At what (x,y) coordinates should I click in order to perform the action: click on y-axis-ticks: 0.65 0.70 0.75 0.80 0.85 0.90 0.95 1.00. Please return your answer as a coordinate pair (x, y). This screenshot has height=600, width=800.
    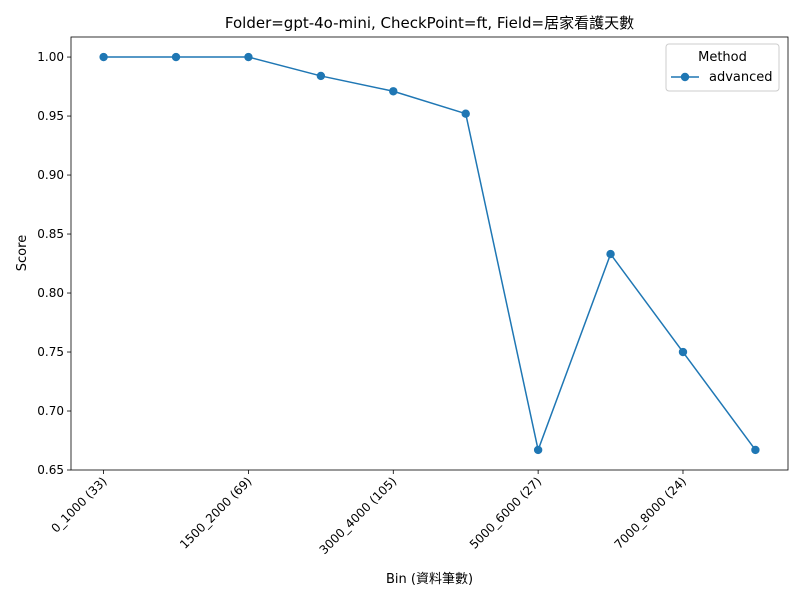
    Looking at the image, I should click on (54, 263).